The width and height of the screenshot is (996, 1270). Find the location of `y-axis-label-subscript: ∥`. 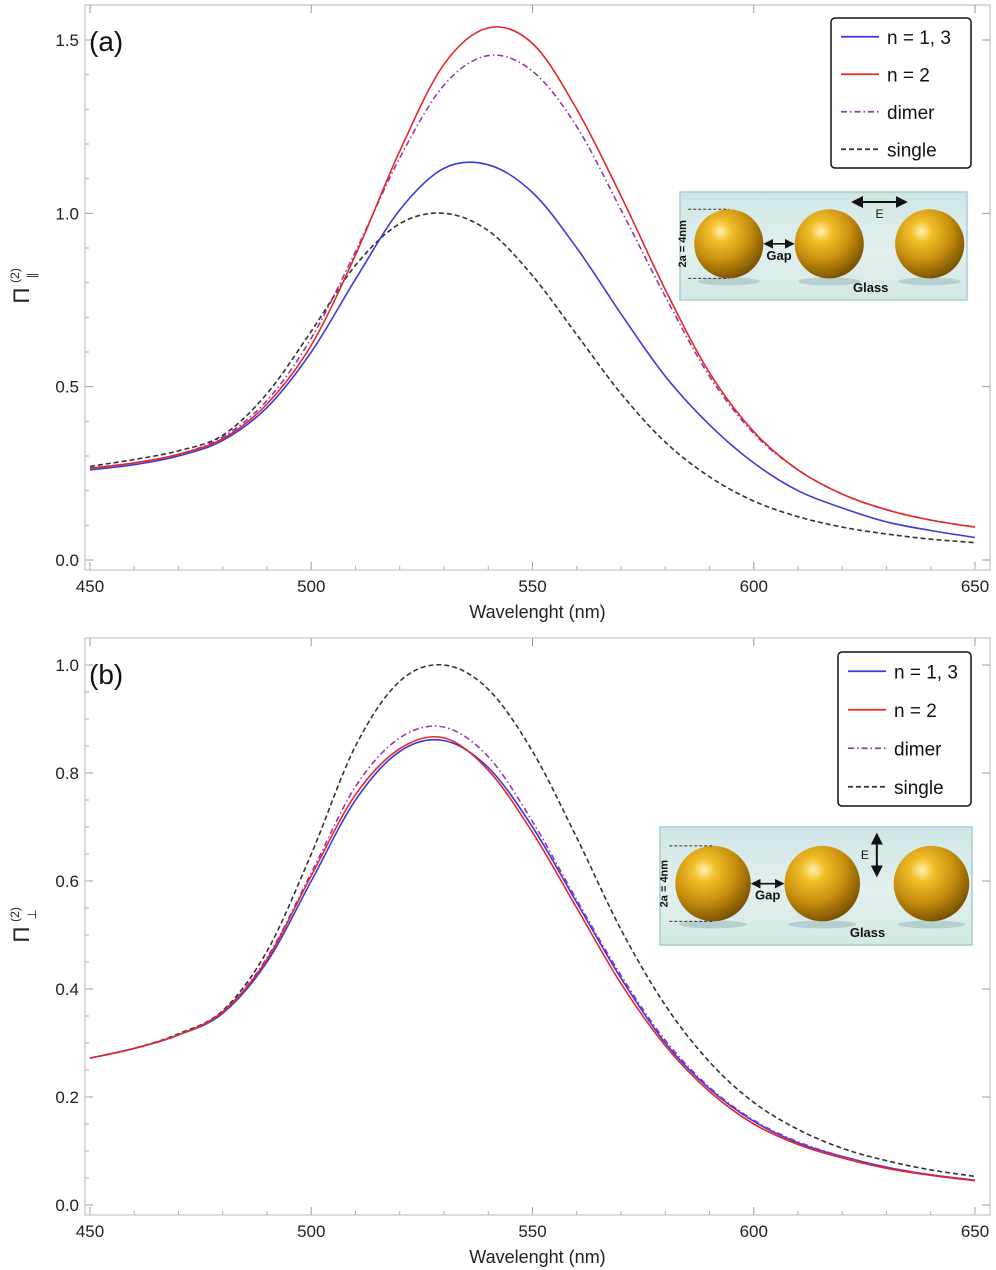

y-axis-label-subscript: ∥ is located at coordinates (32, 276).